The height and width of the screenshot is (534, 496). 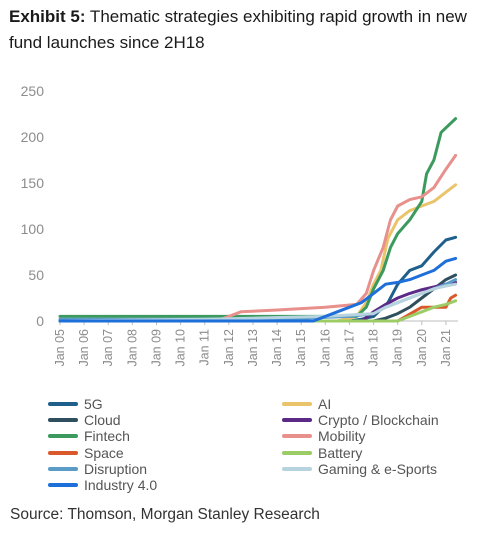 I want to click on legend-item: Disruption, so click(x=97, y=469).